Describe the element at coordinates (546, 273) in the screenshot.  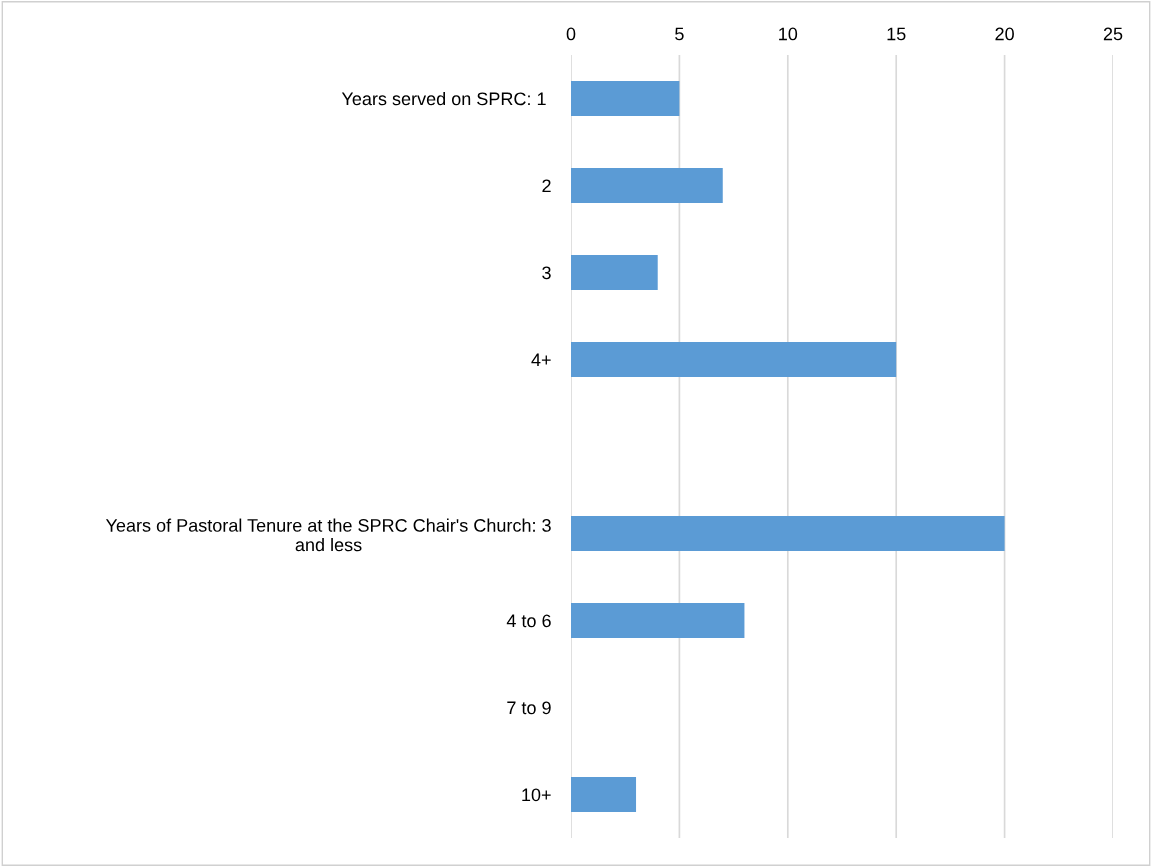
I see `y-tick-label: 3` at that location.